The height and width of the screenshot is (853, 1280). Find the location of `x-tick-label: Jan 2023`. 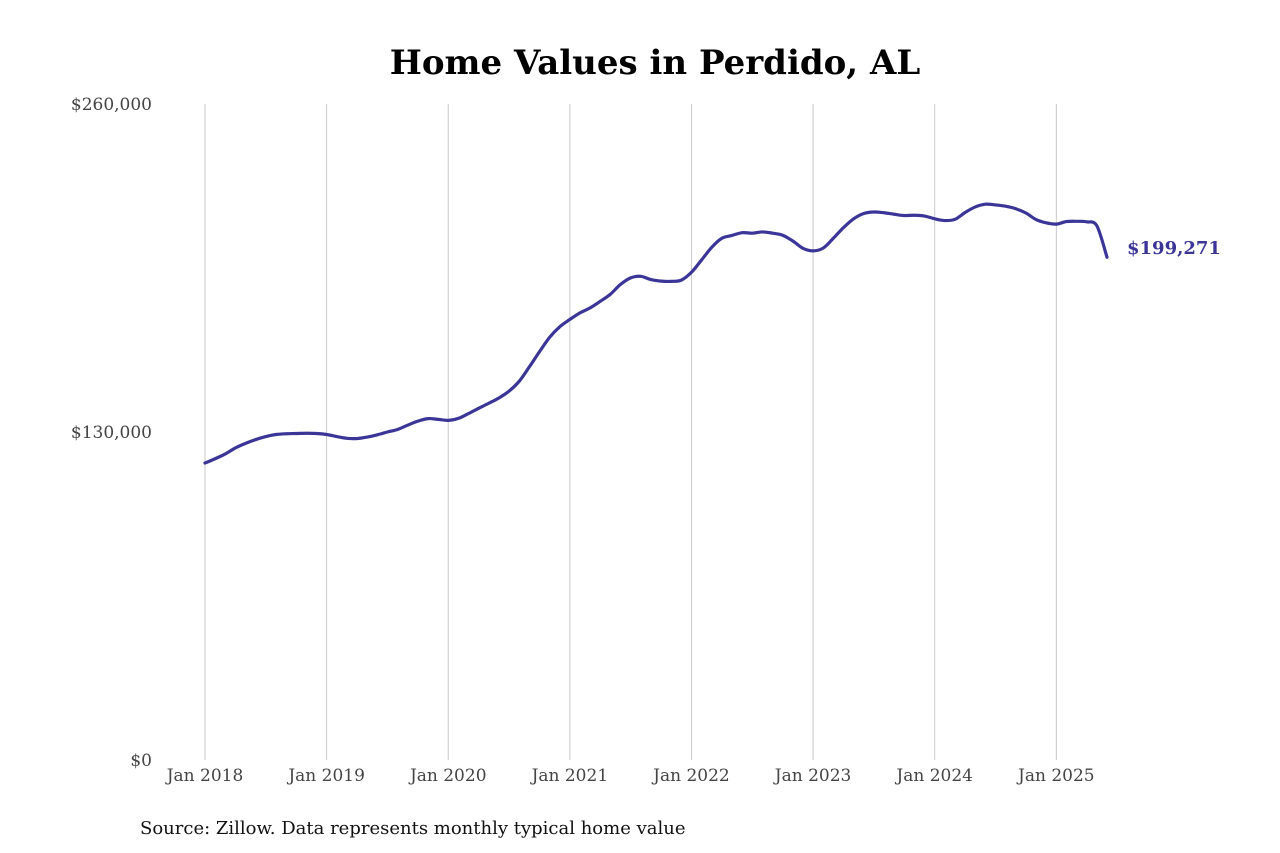

x-tick-label: Jan 2023 is located at coordinates (812, 776).